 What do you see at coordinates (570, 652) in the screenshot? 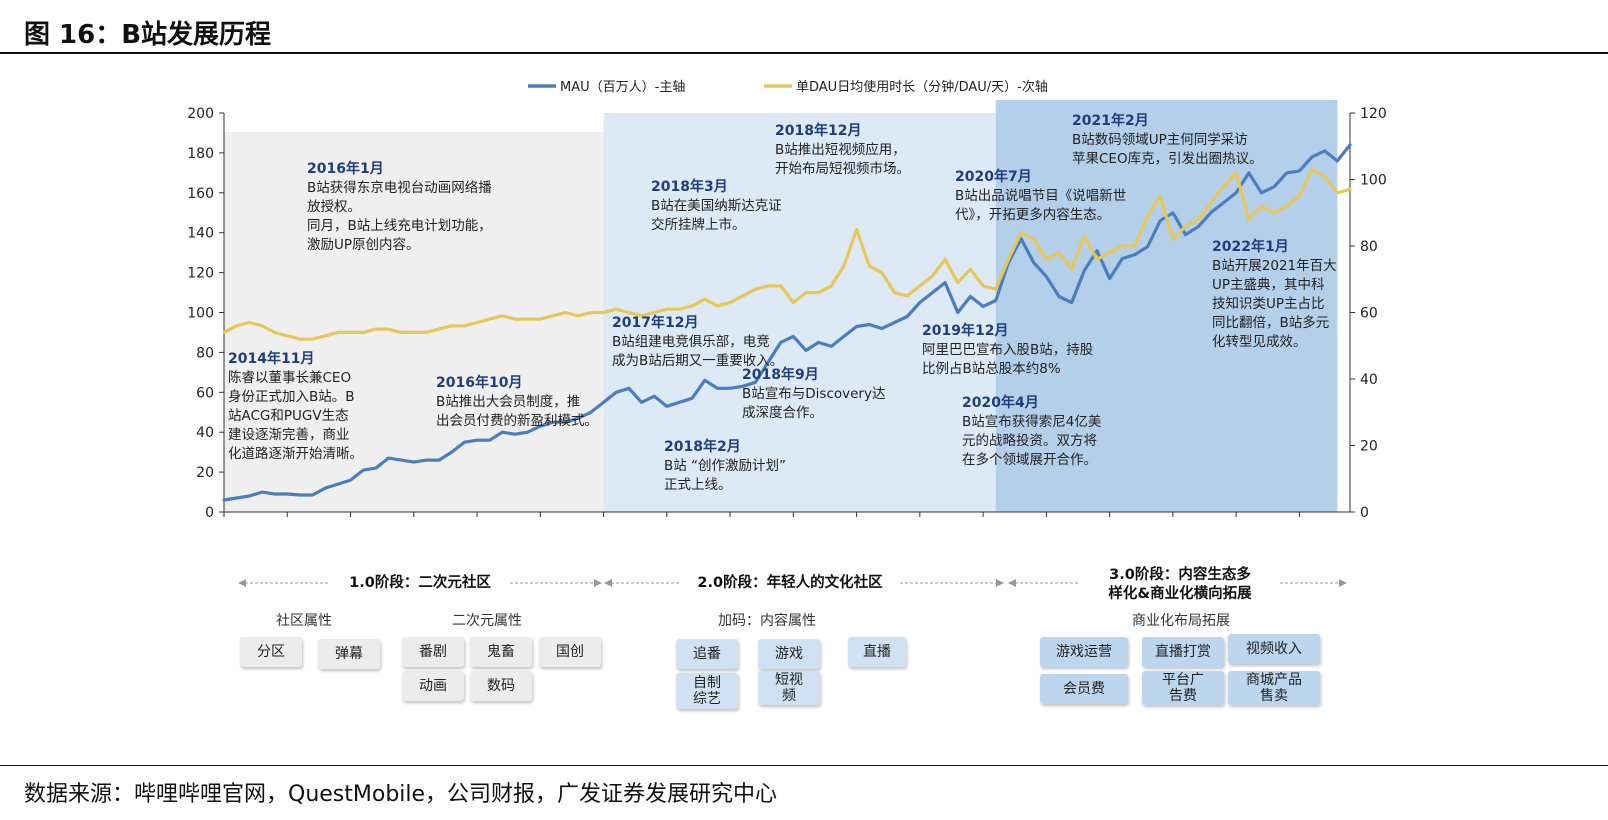
I see `tag-guochuang: 国创` at bounding box center [570, 652].